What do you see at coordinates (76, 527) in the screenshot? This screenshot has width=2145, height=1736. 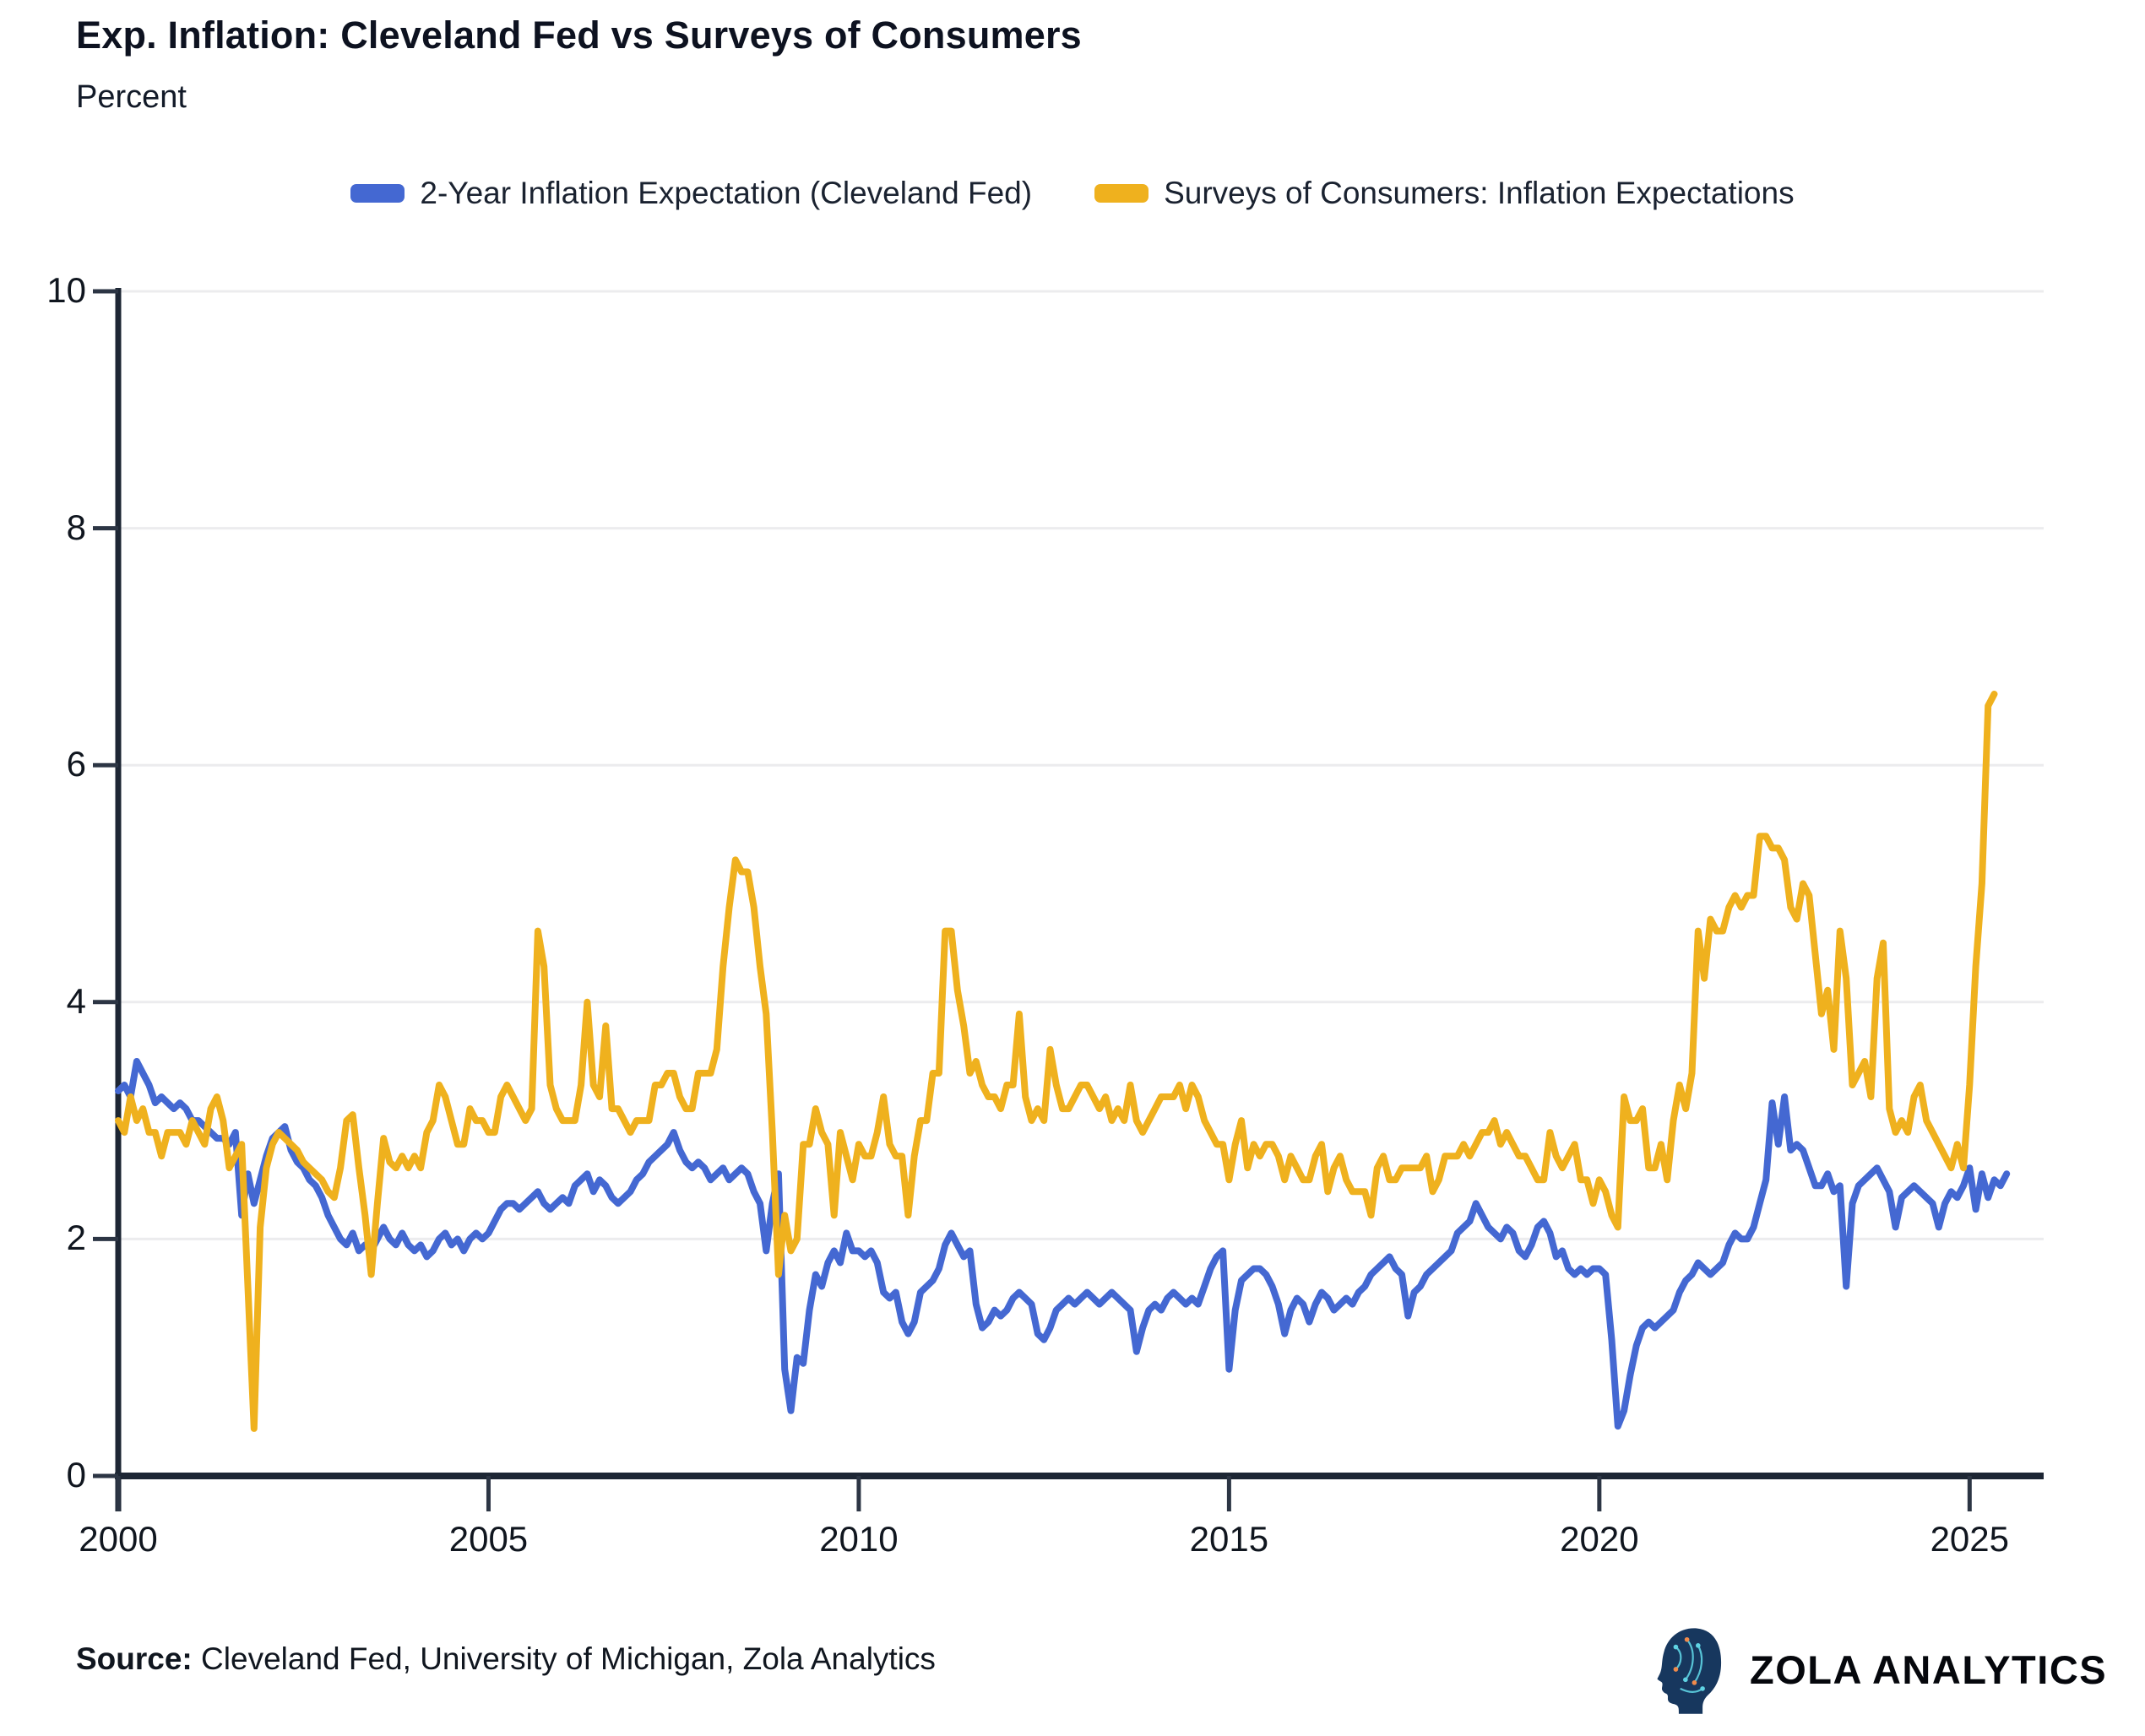 I see `y-tick-label: 8` at bounding box center [76, 527].